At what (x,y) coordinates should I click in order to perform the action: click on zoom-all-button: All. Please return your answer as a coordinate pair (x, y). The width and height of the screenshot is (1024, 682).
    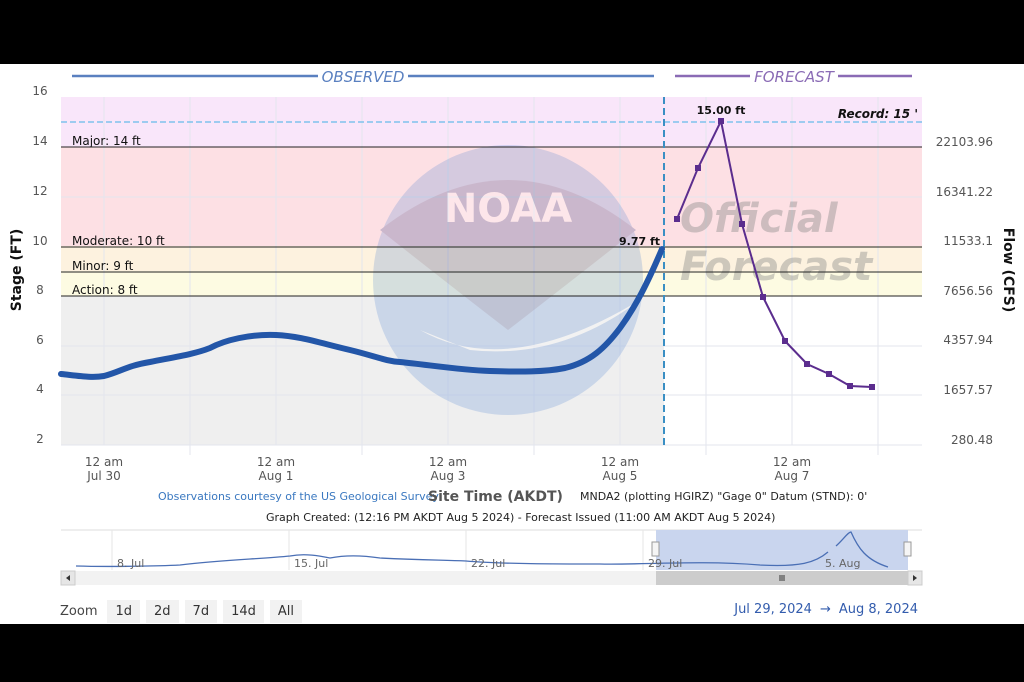
    Looking at the image, I should click on (285, 611).